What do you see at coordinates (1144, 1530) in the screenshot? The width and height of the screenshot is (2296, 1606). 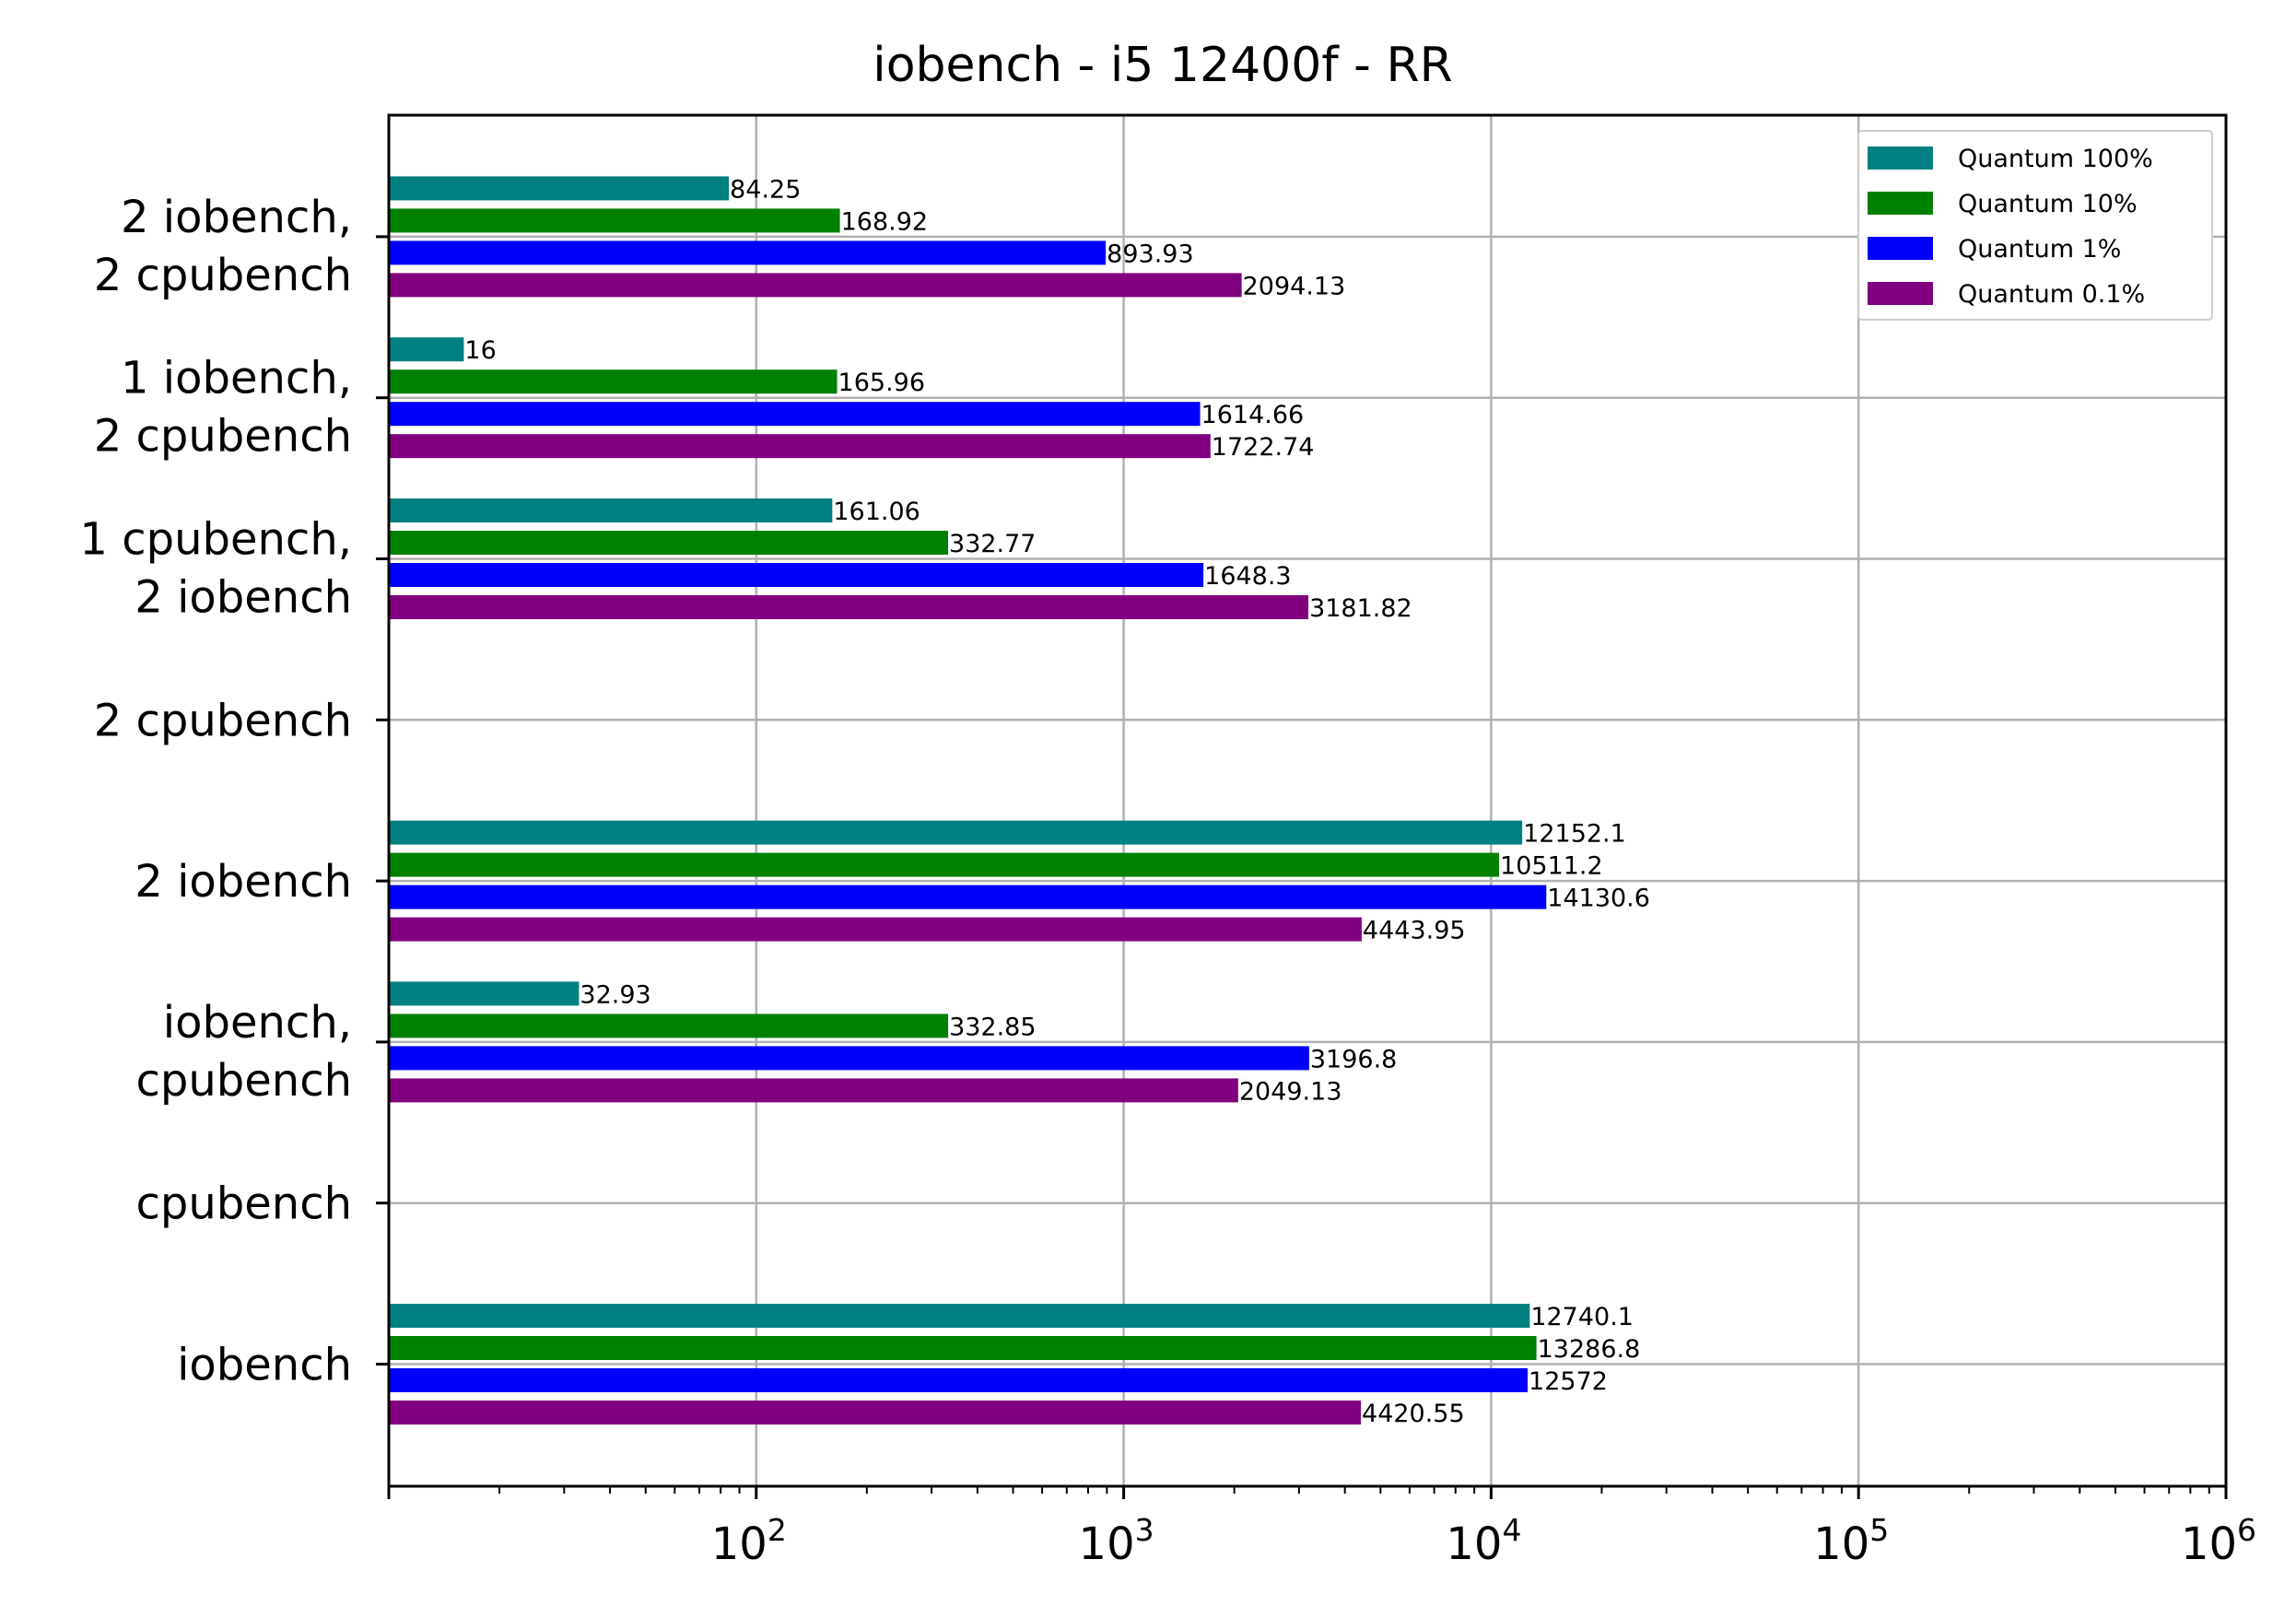 I see `x-tick-exponent: 3` at bounding box center [1144, 1530].